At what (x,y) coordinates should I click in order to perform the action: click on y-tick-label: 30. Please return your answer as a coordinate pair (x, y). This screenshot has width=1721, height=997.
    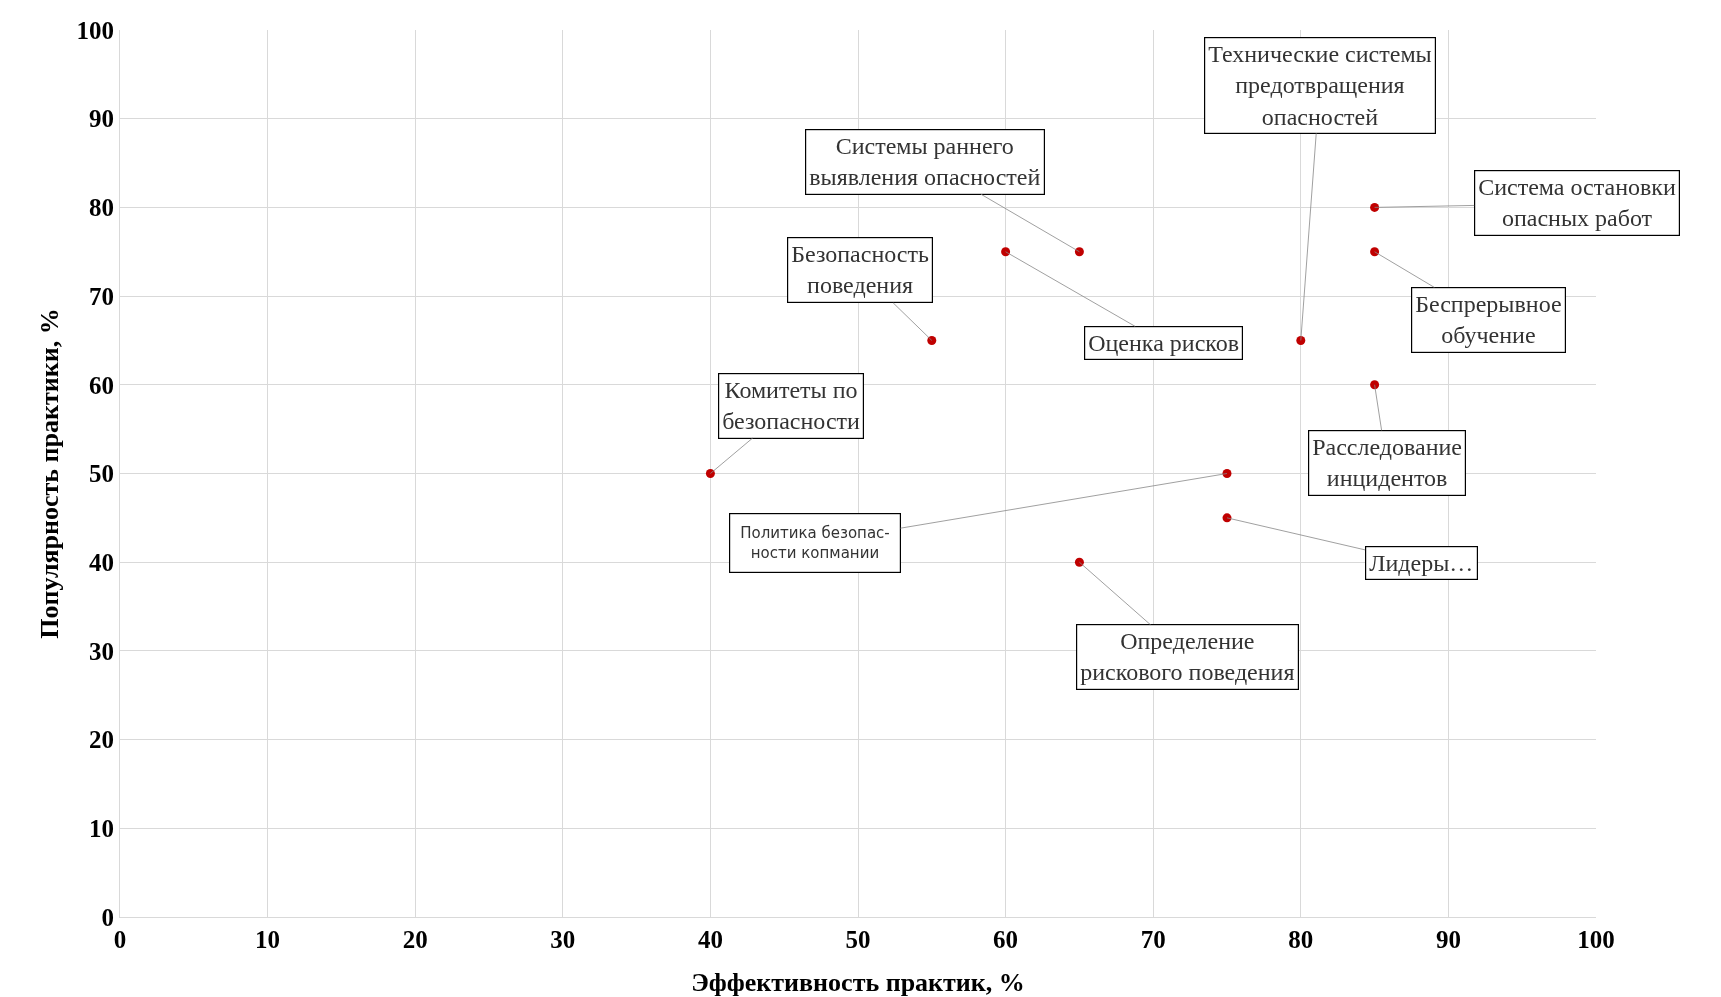
    Looking at the image, I should click on (101, 651).